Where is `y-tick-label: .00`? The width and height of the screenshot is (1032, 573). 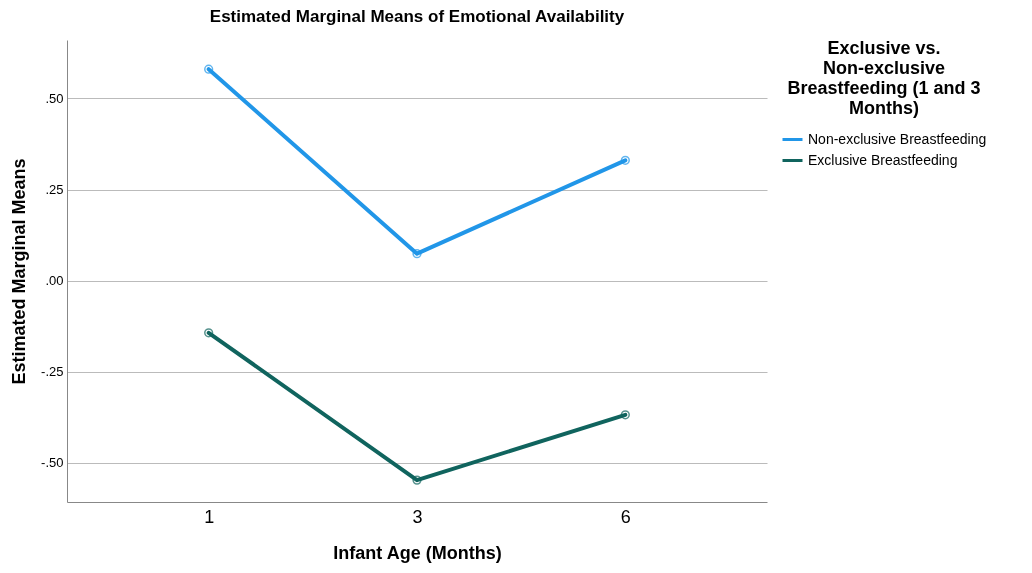 y-tick-label: .00 is located at coordinates (54, 281).